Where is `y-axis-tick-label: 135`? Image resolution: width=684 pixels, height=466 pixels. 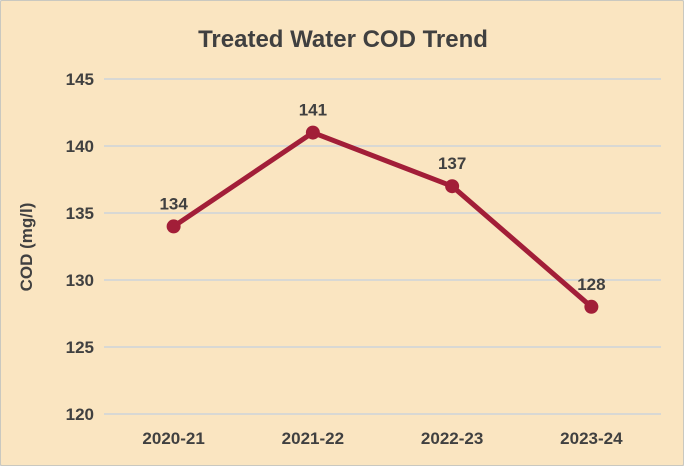 y-axis-tick-label: 135 is located at coordinates (80, 213).